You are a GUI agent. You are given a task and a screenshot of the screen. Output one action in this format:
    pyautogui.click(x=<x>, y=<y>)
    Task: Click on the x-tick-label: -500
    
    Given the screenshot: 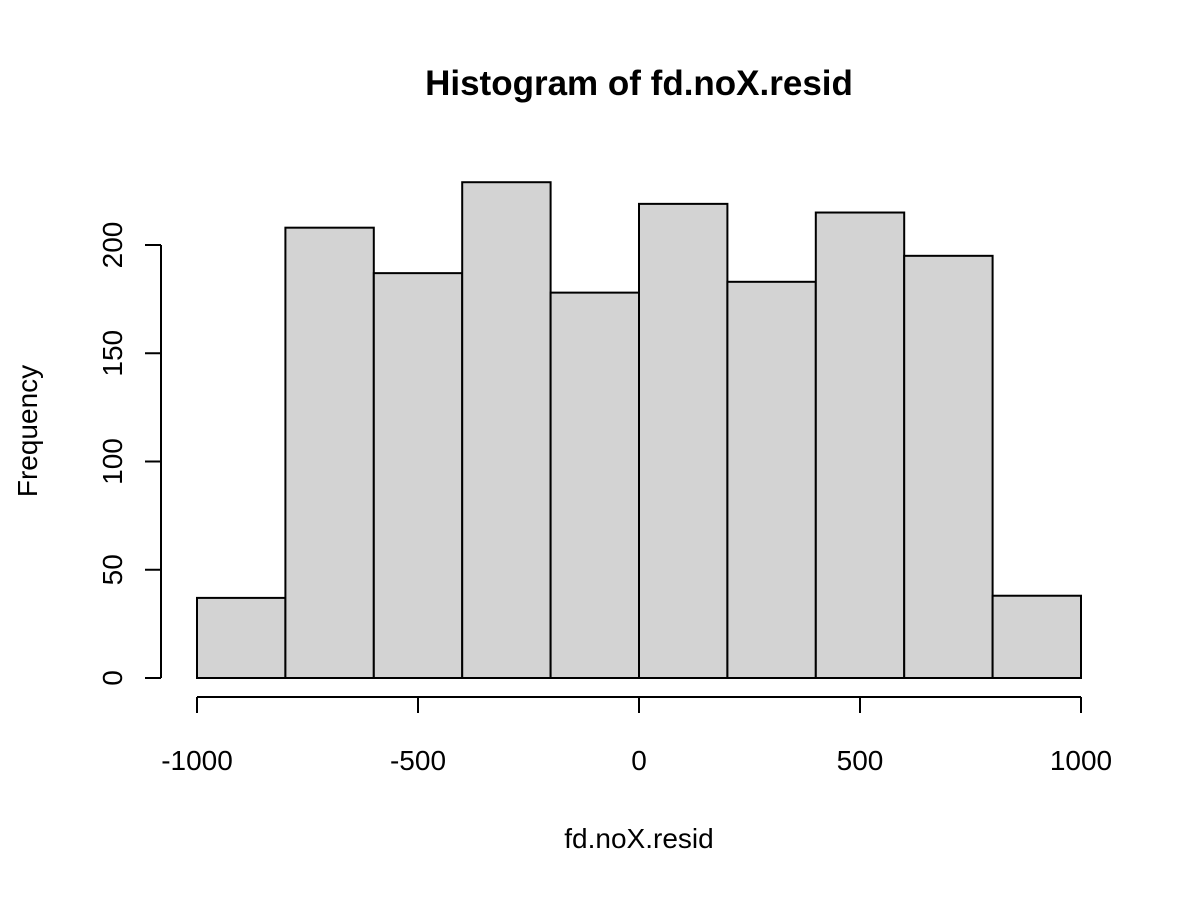 What is the action you would take?
    pyautogui.click(x=418, y=760)
    